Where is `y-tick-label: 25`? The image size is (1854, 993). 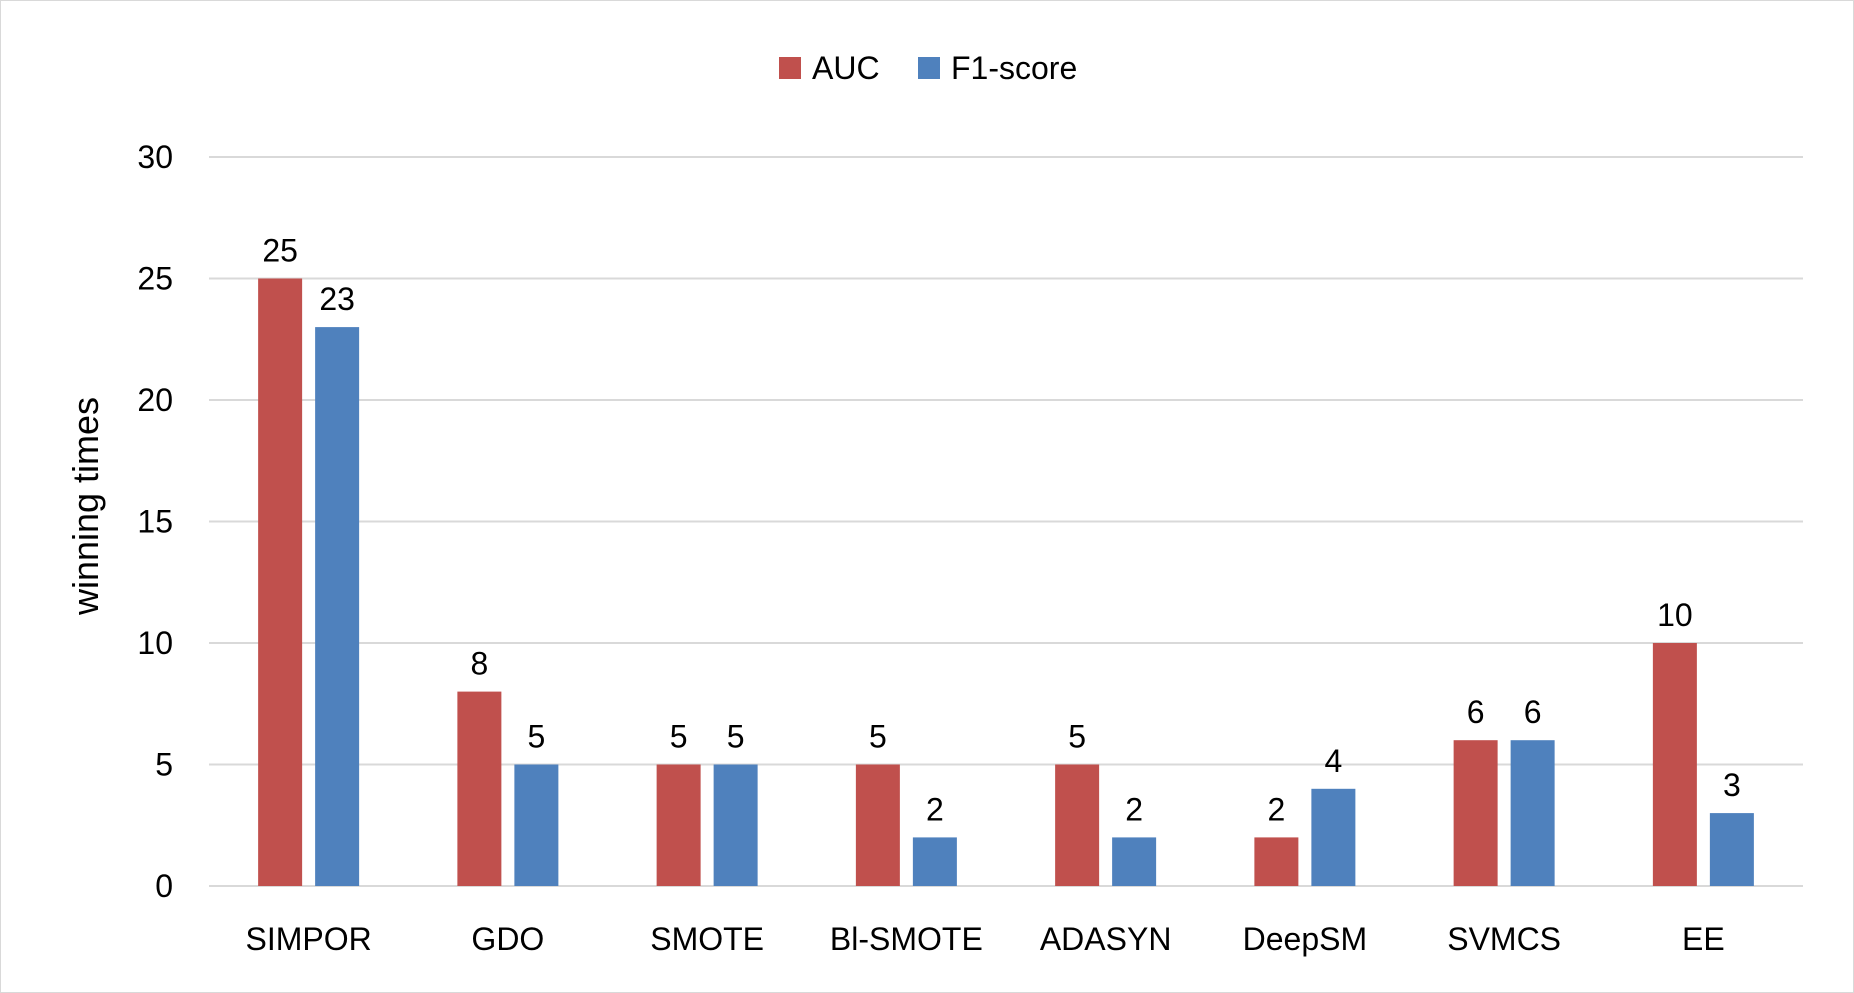
y-tick-label: 25 is located at coordinates (155, 279).